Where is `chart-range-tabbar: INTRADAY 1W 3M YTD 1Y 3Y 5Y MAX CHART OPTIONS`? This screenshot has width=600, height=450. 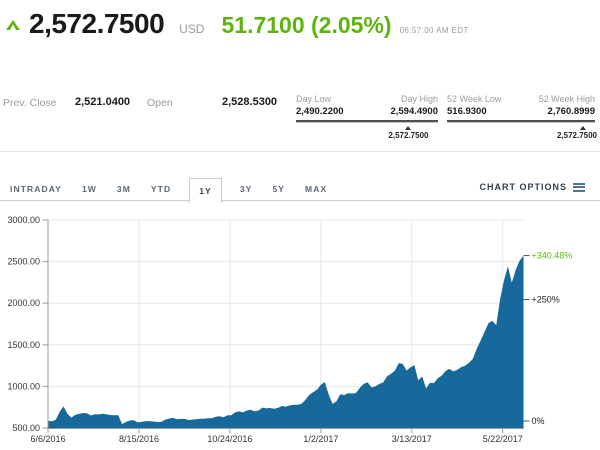 chart-range-tabbar: INTRADAY 1W 3M YTD 1Y 3Y 5Y MAX CHART OPTIONS is located at coordinates (300, 191).